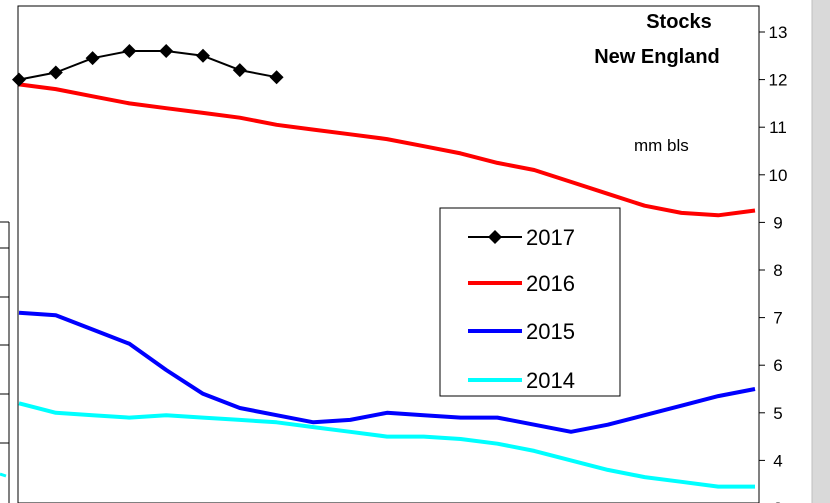  What do you see at coordinates (550, 331) in the screenshot?
I see `legend-label-2015: 2015` at bounding box center [550, 331].